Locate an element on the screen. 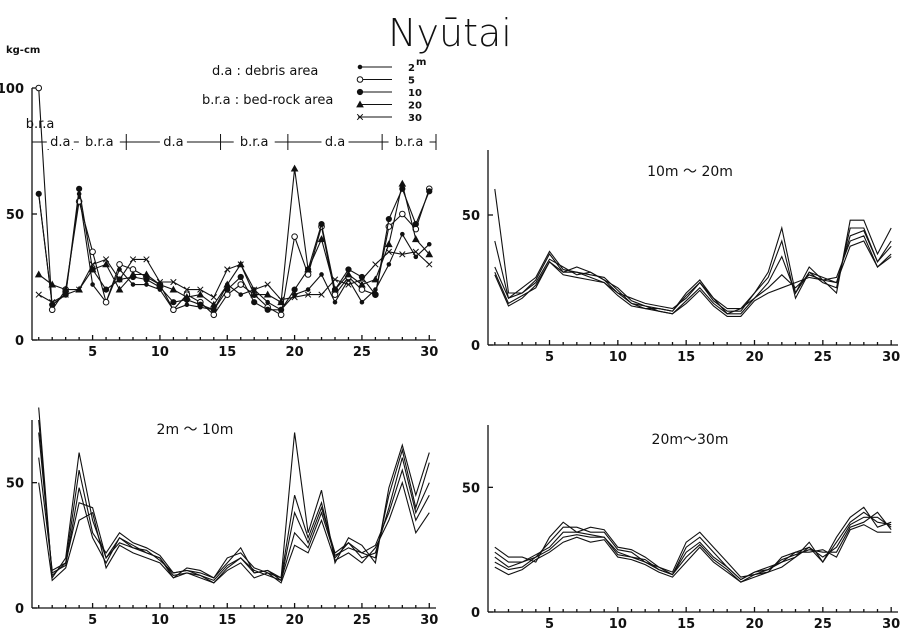 This screenshot has height=628, width=910. legend-label: 10 is located at coordinates (415, 93).